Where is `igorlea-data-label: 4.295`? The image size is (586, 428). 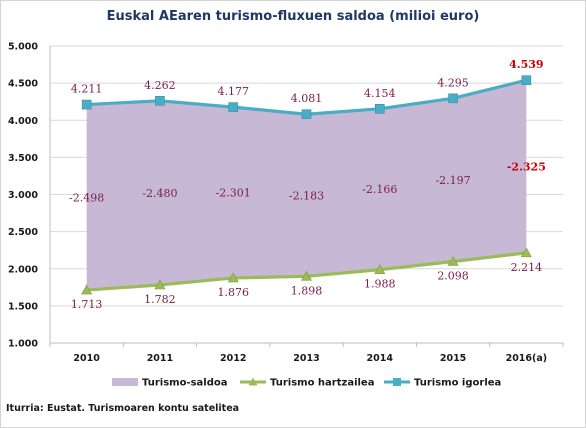
igorlea-data-label: 4.295 is located at coordinates (453, 82).